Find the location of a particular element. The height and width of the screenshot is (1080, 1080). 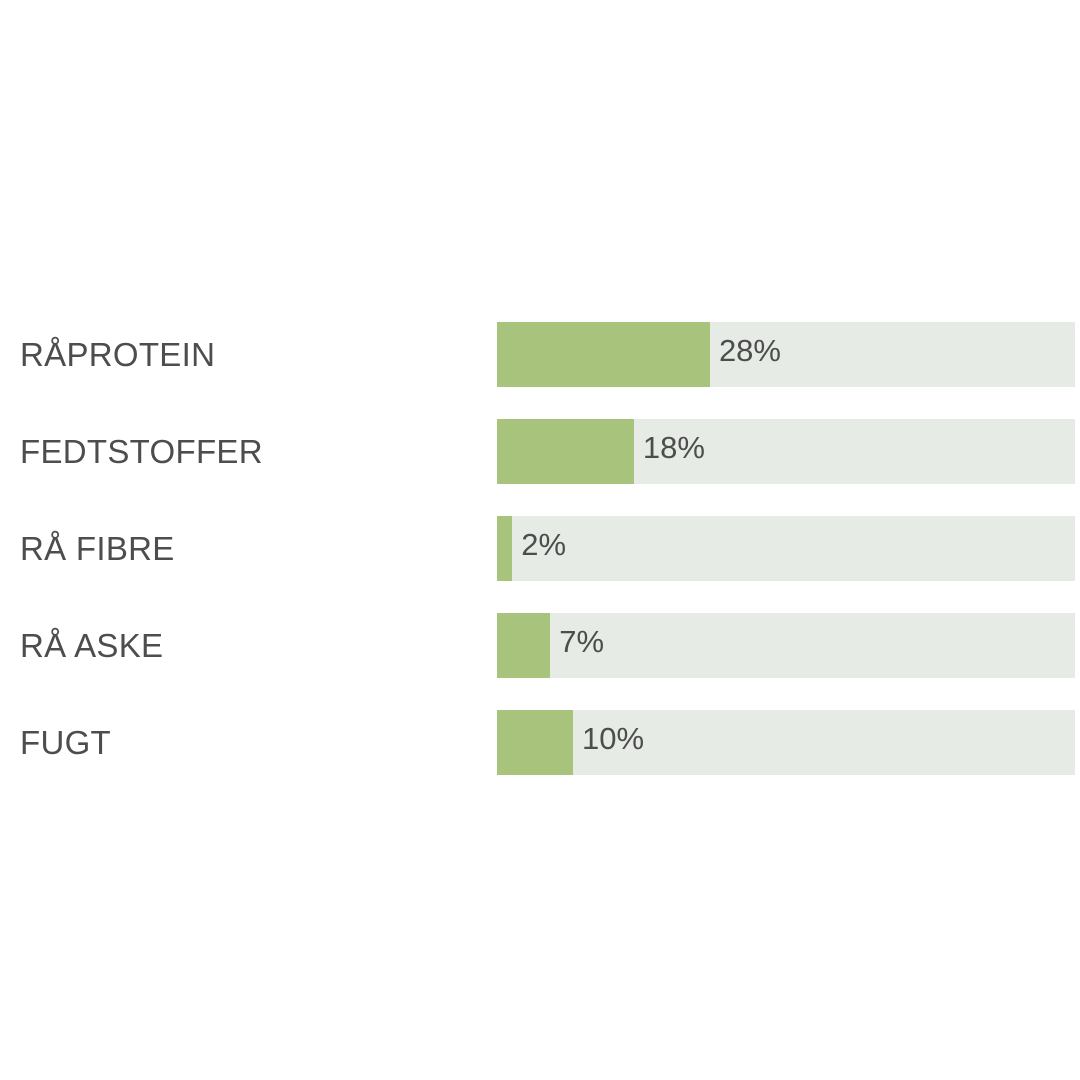

bar-row: RÅ ASKE 7% is located at coordinates (540, 645).